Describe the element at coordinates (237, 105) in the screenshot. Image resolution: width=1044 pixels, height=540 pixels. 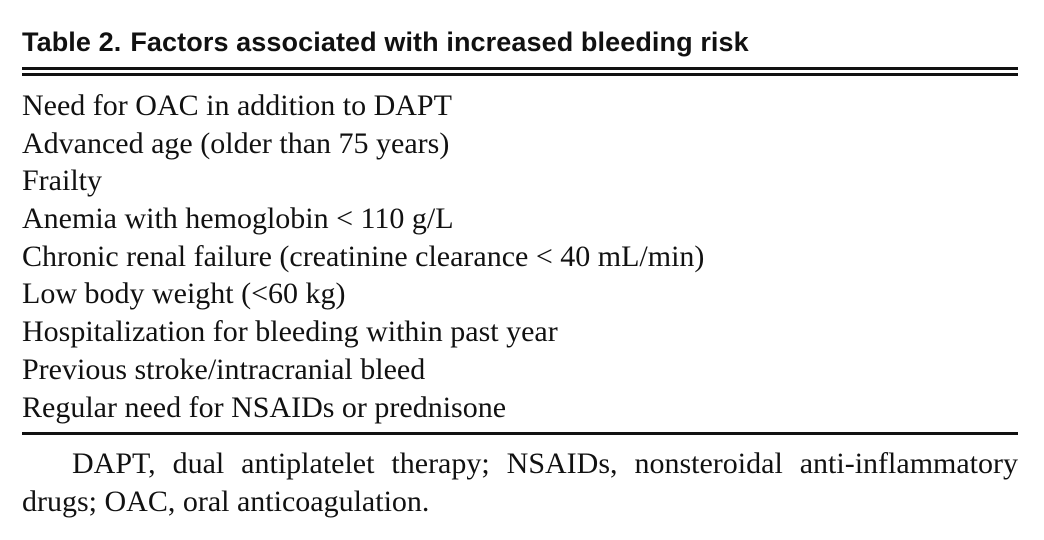
I see `table-row: Need for OAC in addition to DAPT` at that location.